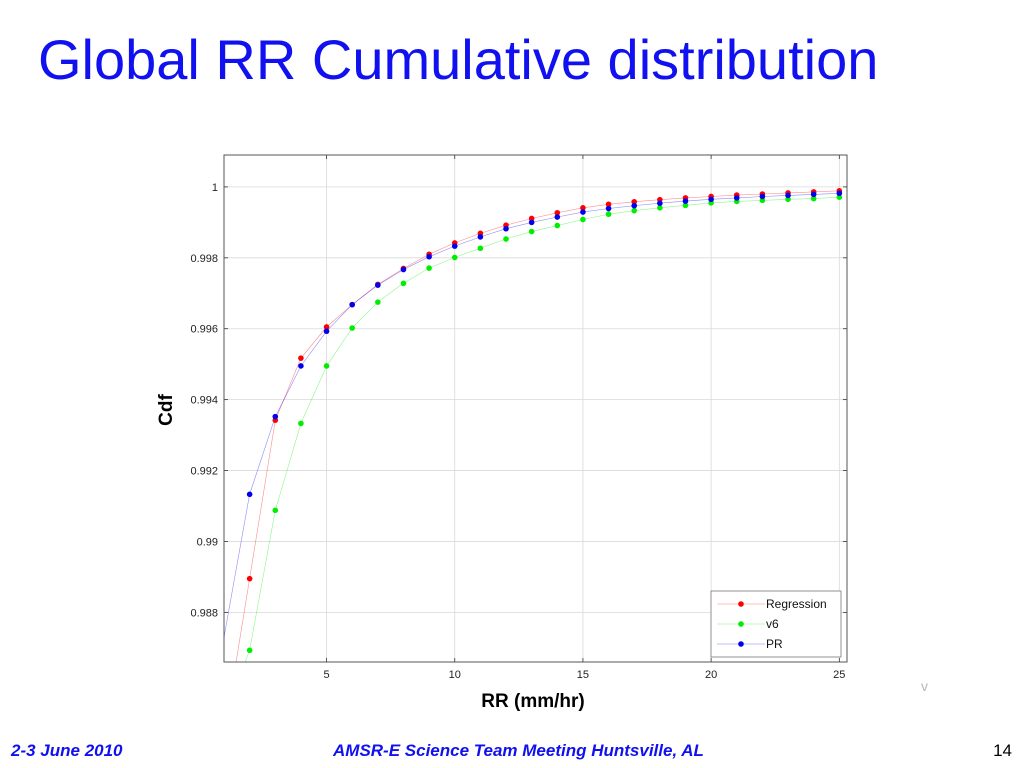 This screenshot has width=1024, height=768. I want to click on legend-label-regression: Regression, so click(796, 604).